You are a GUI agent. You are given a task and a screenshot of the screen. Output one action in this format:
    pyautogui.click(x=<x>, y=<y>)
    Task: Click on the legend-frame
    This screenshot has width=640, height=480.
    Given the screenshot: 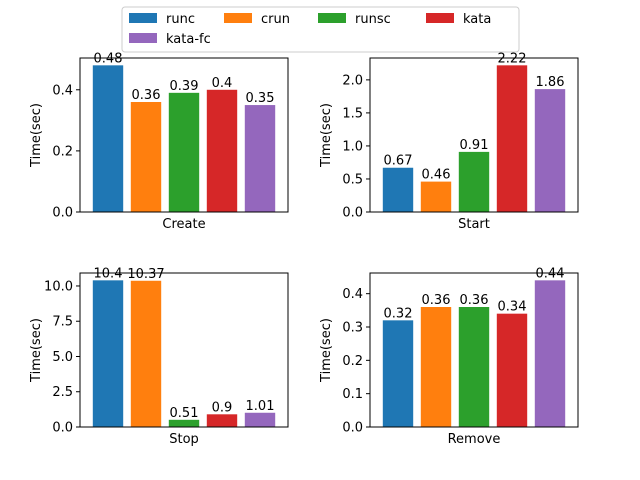 What is the action you would take?
    pyautogui.click(x=320, y=29)
    